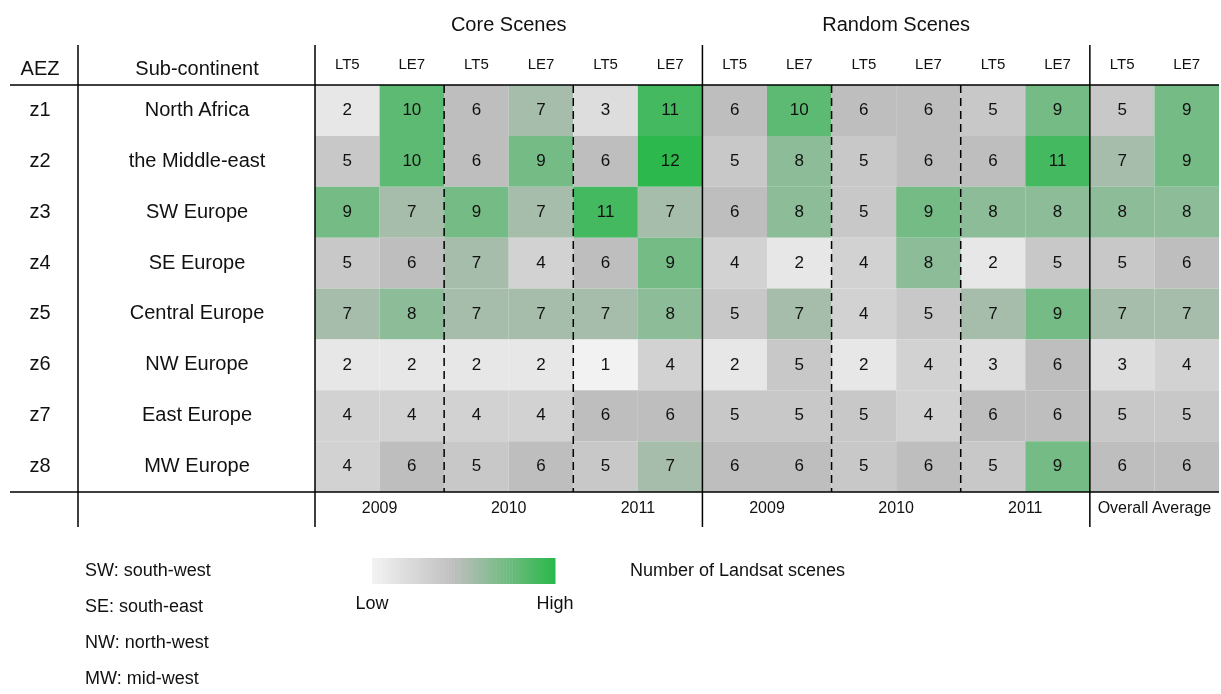 Image resolution: width=1221 pixels, height=694 pixels. Describe the element at coordinates (197, 414) in the screenshot. I see `y-tick-label: East Europe` at that location.